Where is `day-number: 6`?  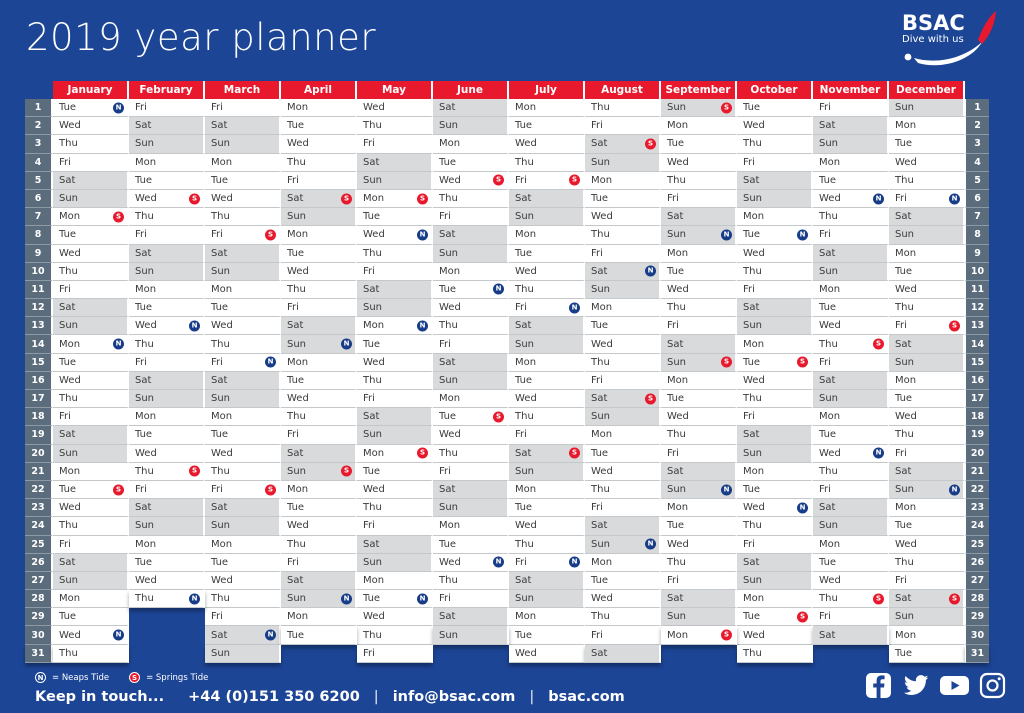
day-number: 6 is located at coordinates (977, 199).